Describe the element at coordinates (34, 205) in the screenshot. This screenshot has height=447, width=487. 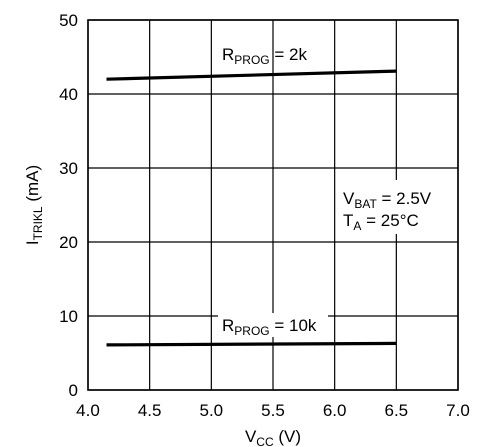
I see `y-axis-label: ITRIKL (mA)` at that location.